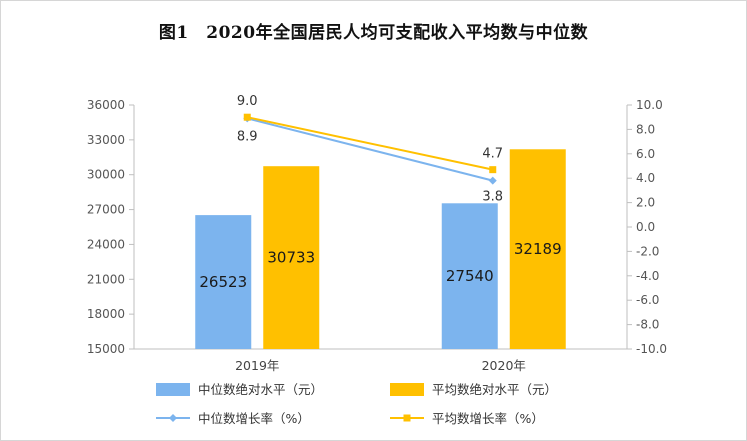  Describe the element at coordinates (645, 154) in the screenshot. I see `right-tick-label: 6.0` at that location.